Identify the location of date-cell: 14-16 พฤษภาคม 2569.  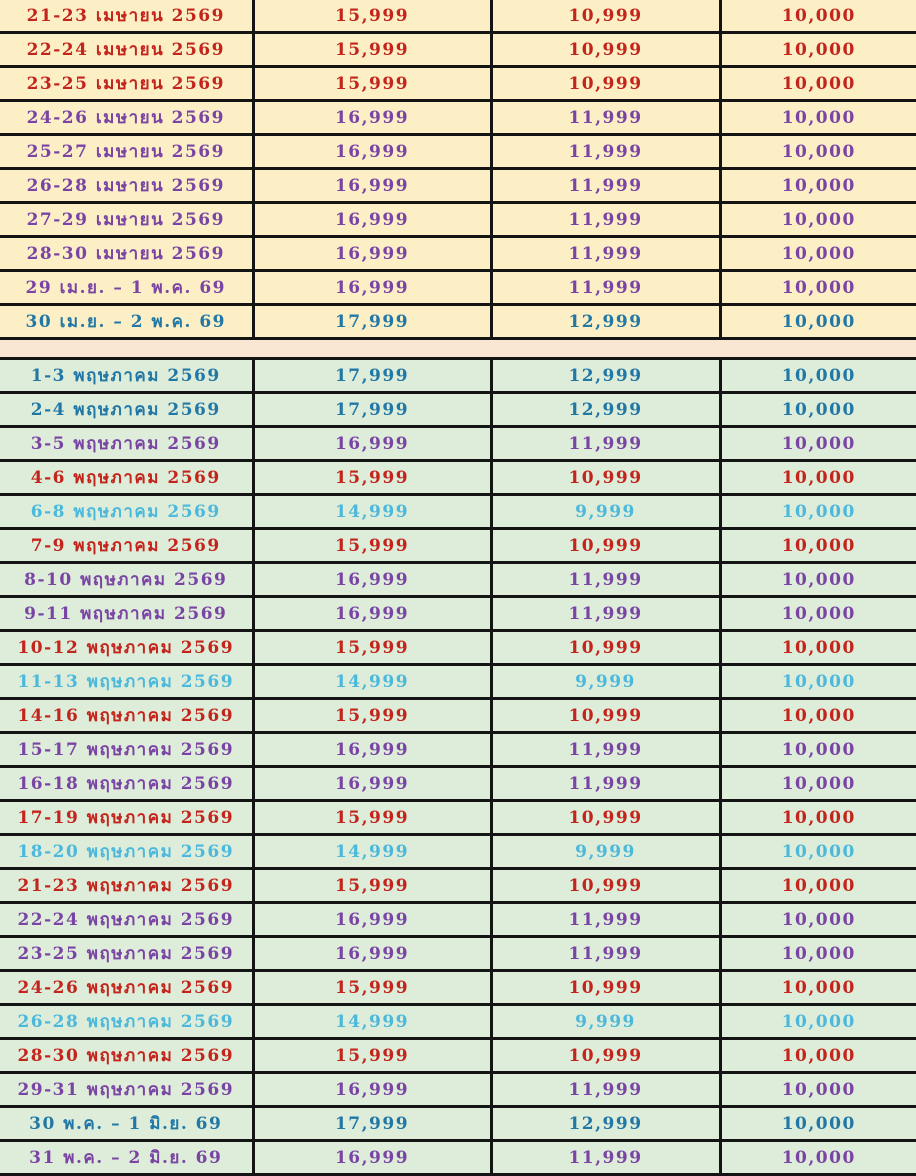
(127, 716).